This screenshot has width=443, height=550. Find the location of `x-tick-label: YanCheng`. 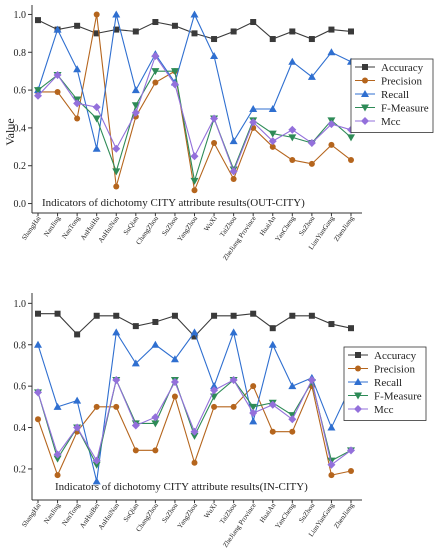

x-tick-label: YanCheng is located at coordinates (286, 228).